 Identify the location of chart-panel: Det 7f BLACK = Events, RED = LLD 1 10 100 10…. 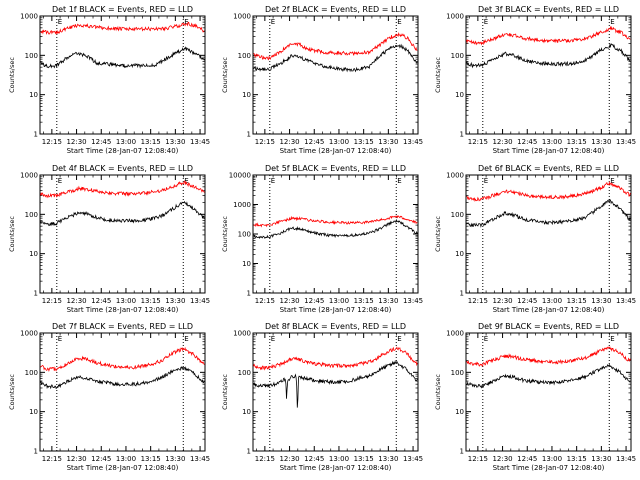
(109, 397).